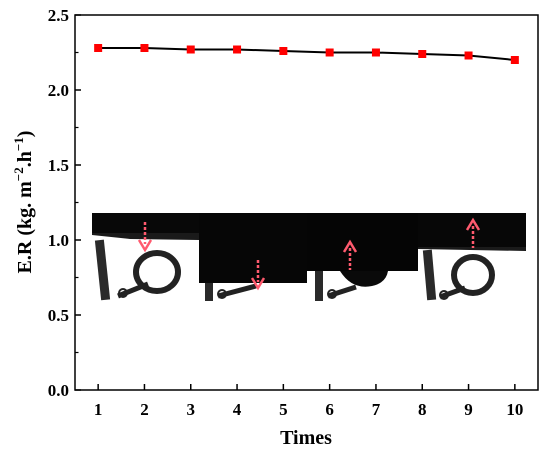 The height and width of the screenshot is (456, 550). I want to click on series-line-group, so click(306, 54).